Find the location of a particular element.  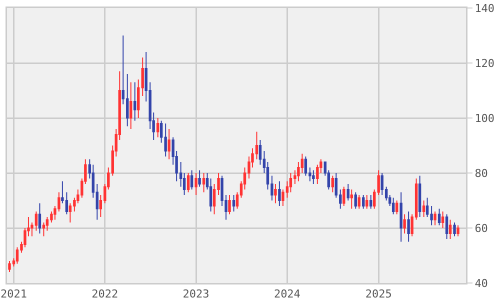

y-tick-label: 140 is located at coordinates (484, 8).